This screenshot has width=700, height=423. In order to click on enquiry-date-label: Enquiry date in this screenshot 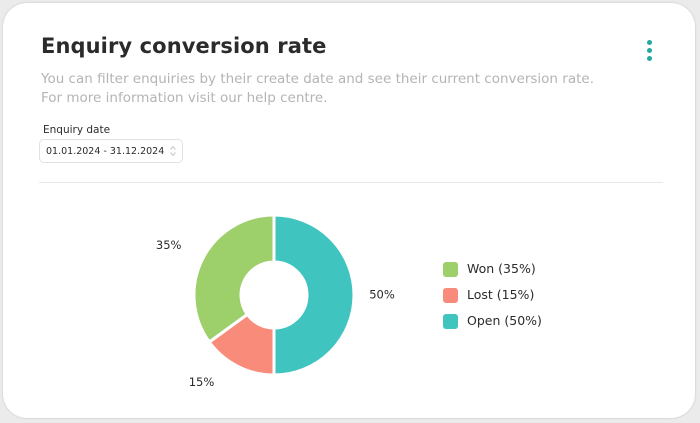, I will do `click(77, 130)`.